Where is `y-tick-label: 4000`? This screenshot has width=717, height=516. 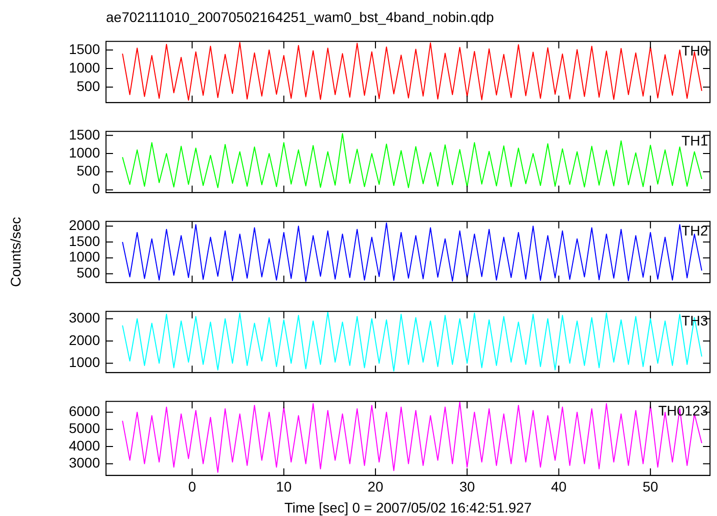 y-tick-label: 4000 is located at coordinates (84, 445).